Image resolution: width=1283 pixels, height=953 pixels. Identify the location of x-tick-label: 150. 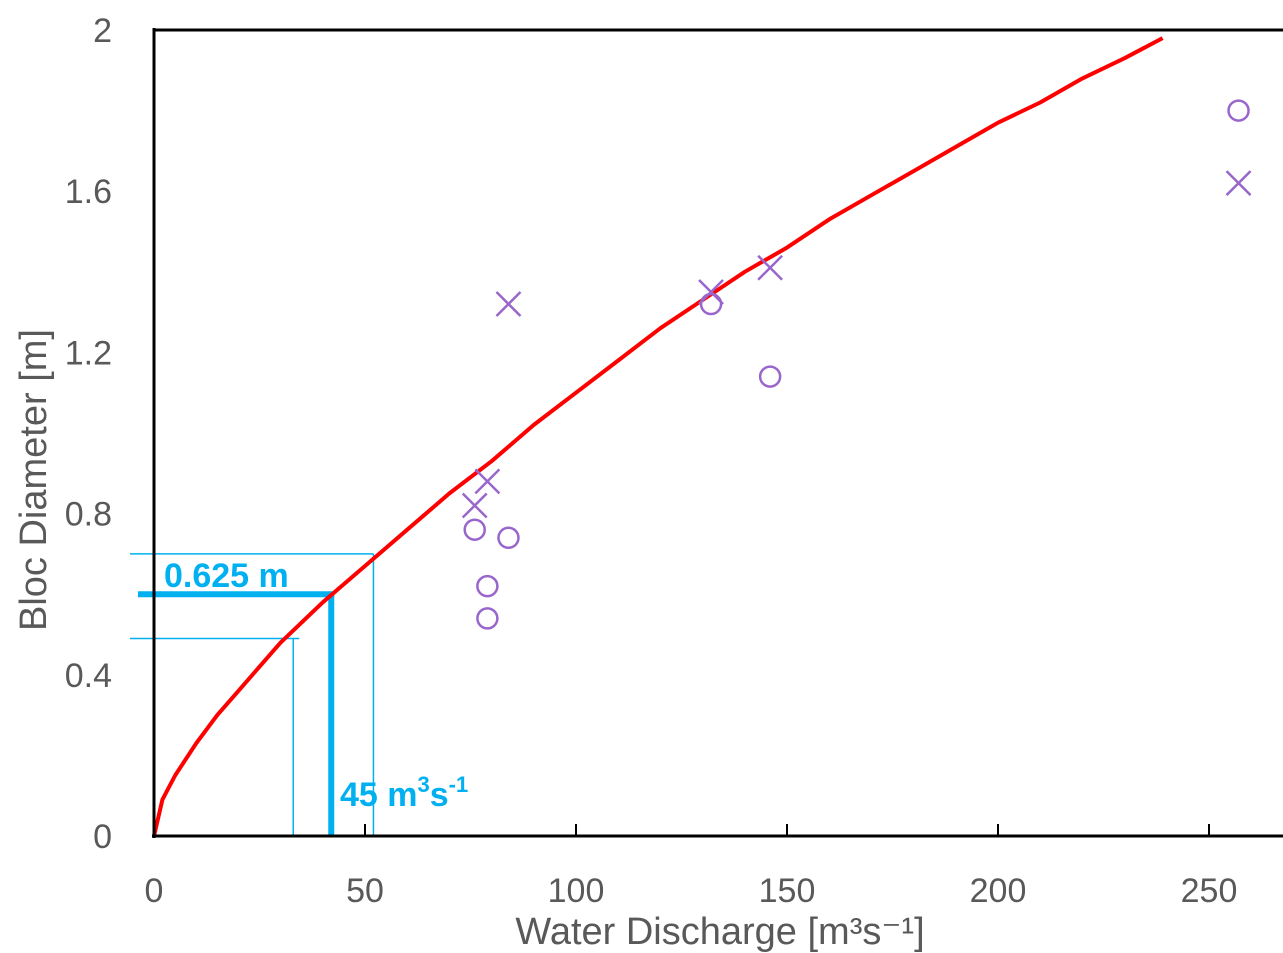
(787, 891).